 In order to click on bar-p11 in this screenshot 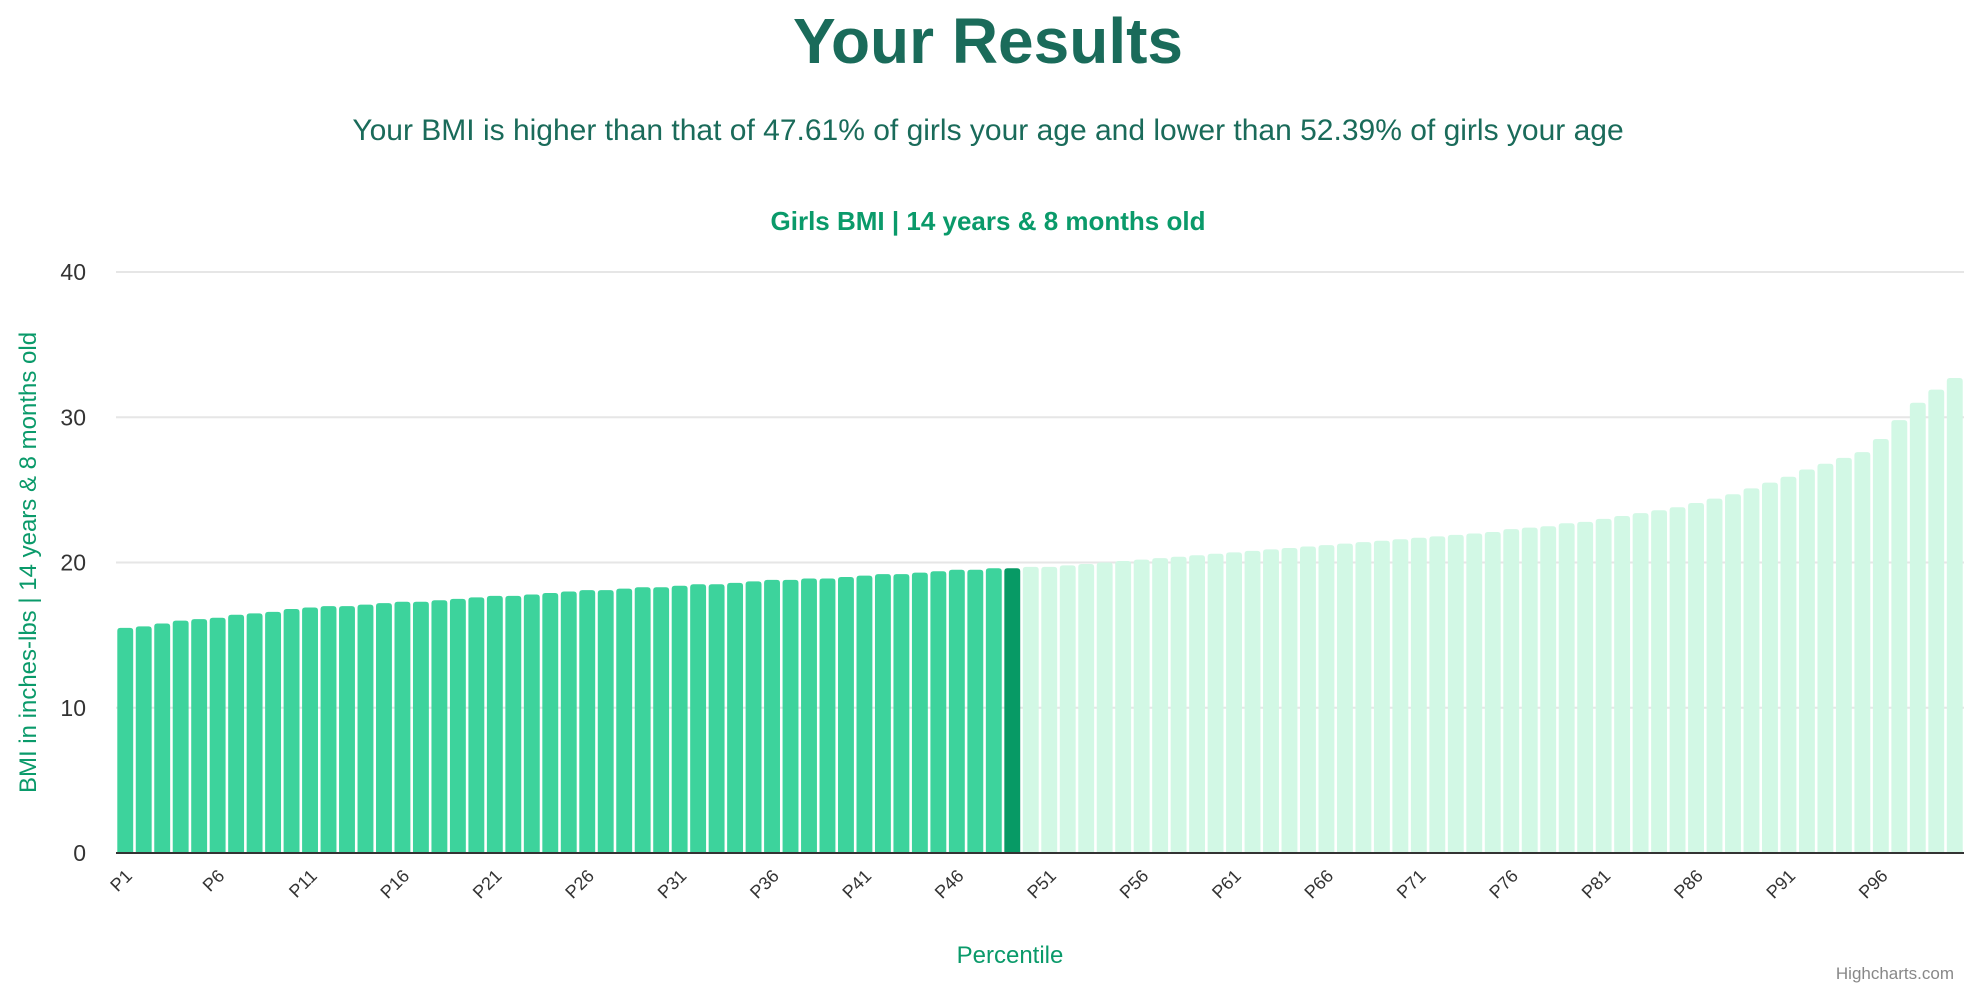, I will do `click(310, 730)`.